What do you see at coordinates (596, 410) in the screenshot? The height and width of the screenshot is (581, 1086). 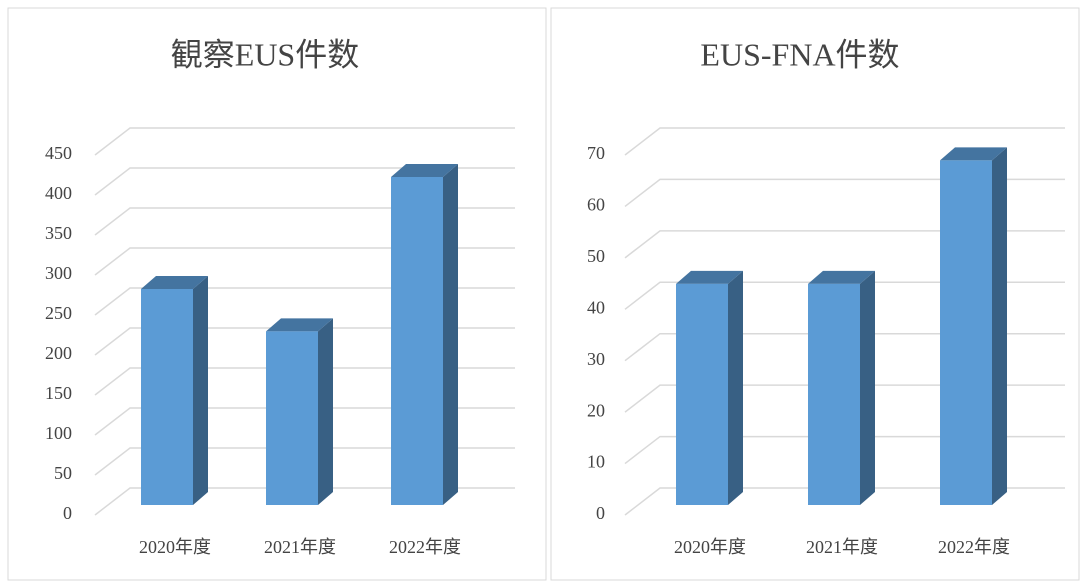 I see `y-tick-label: 20` at bounding box center [596, 410].